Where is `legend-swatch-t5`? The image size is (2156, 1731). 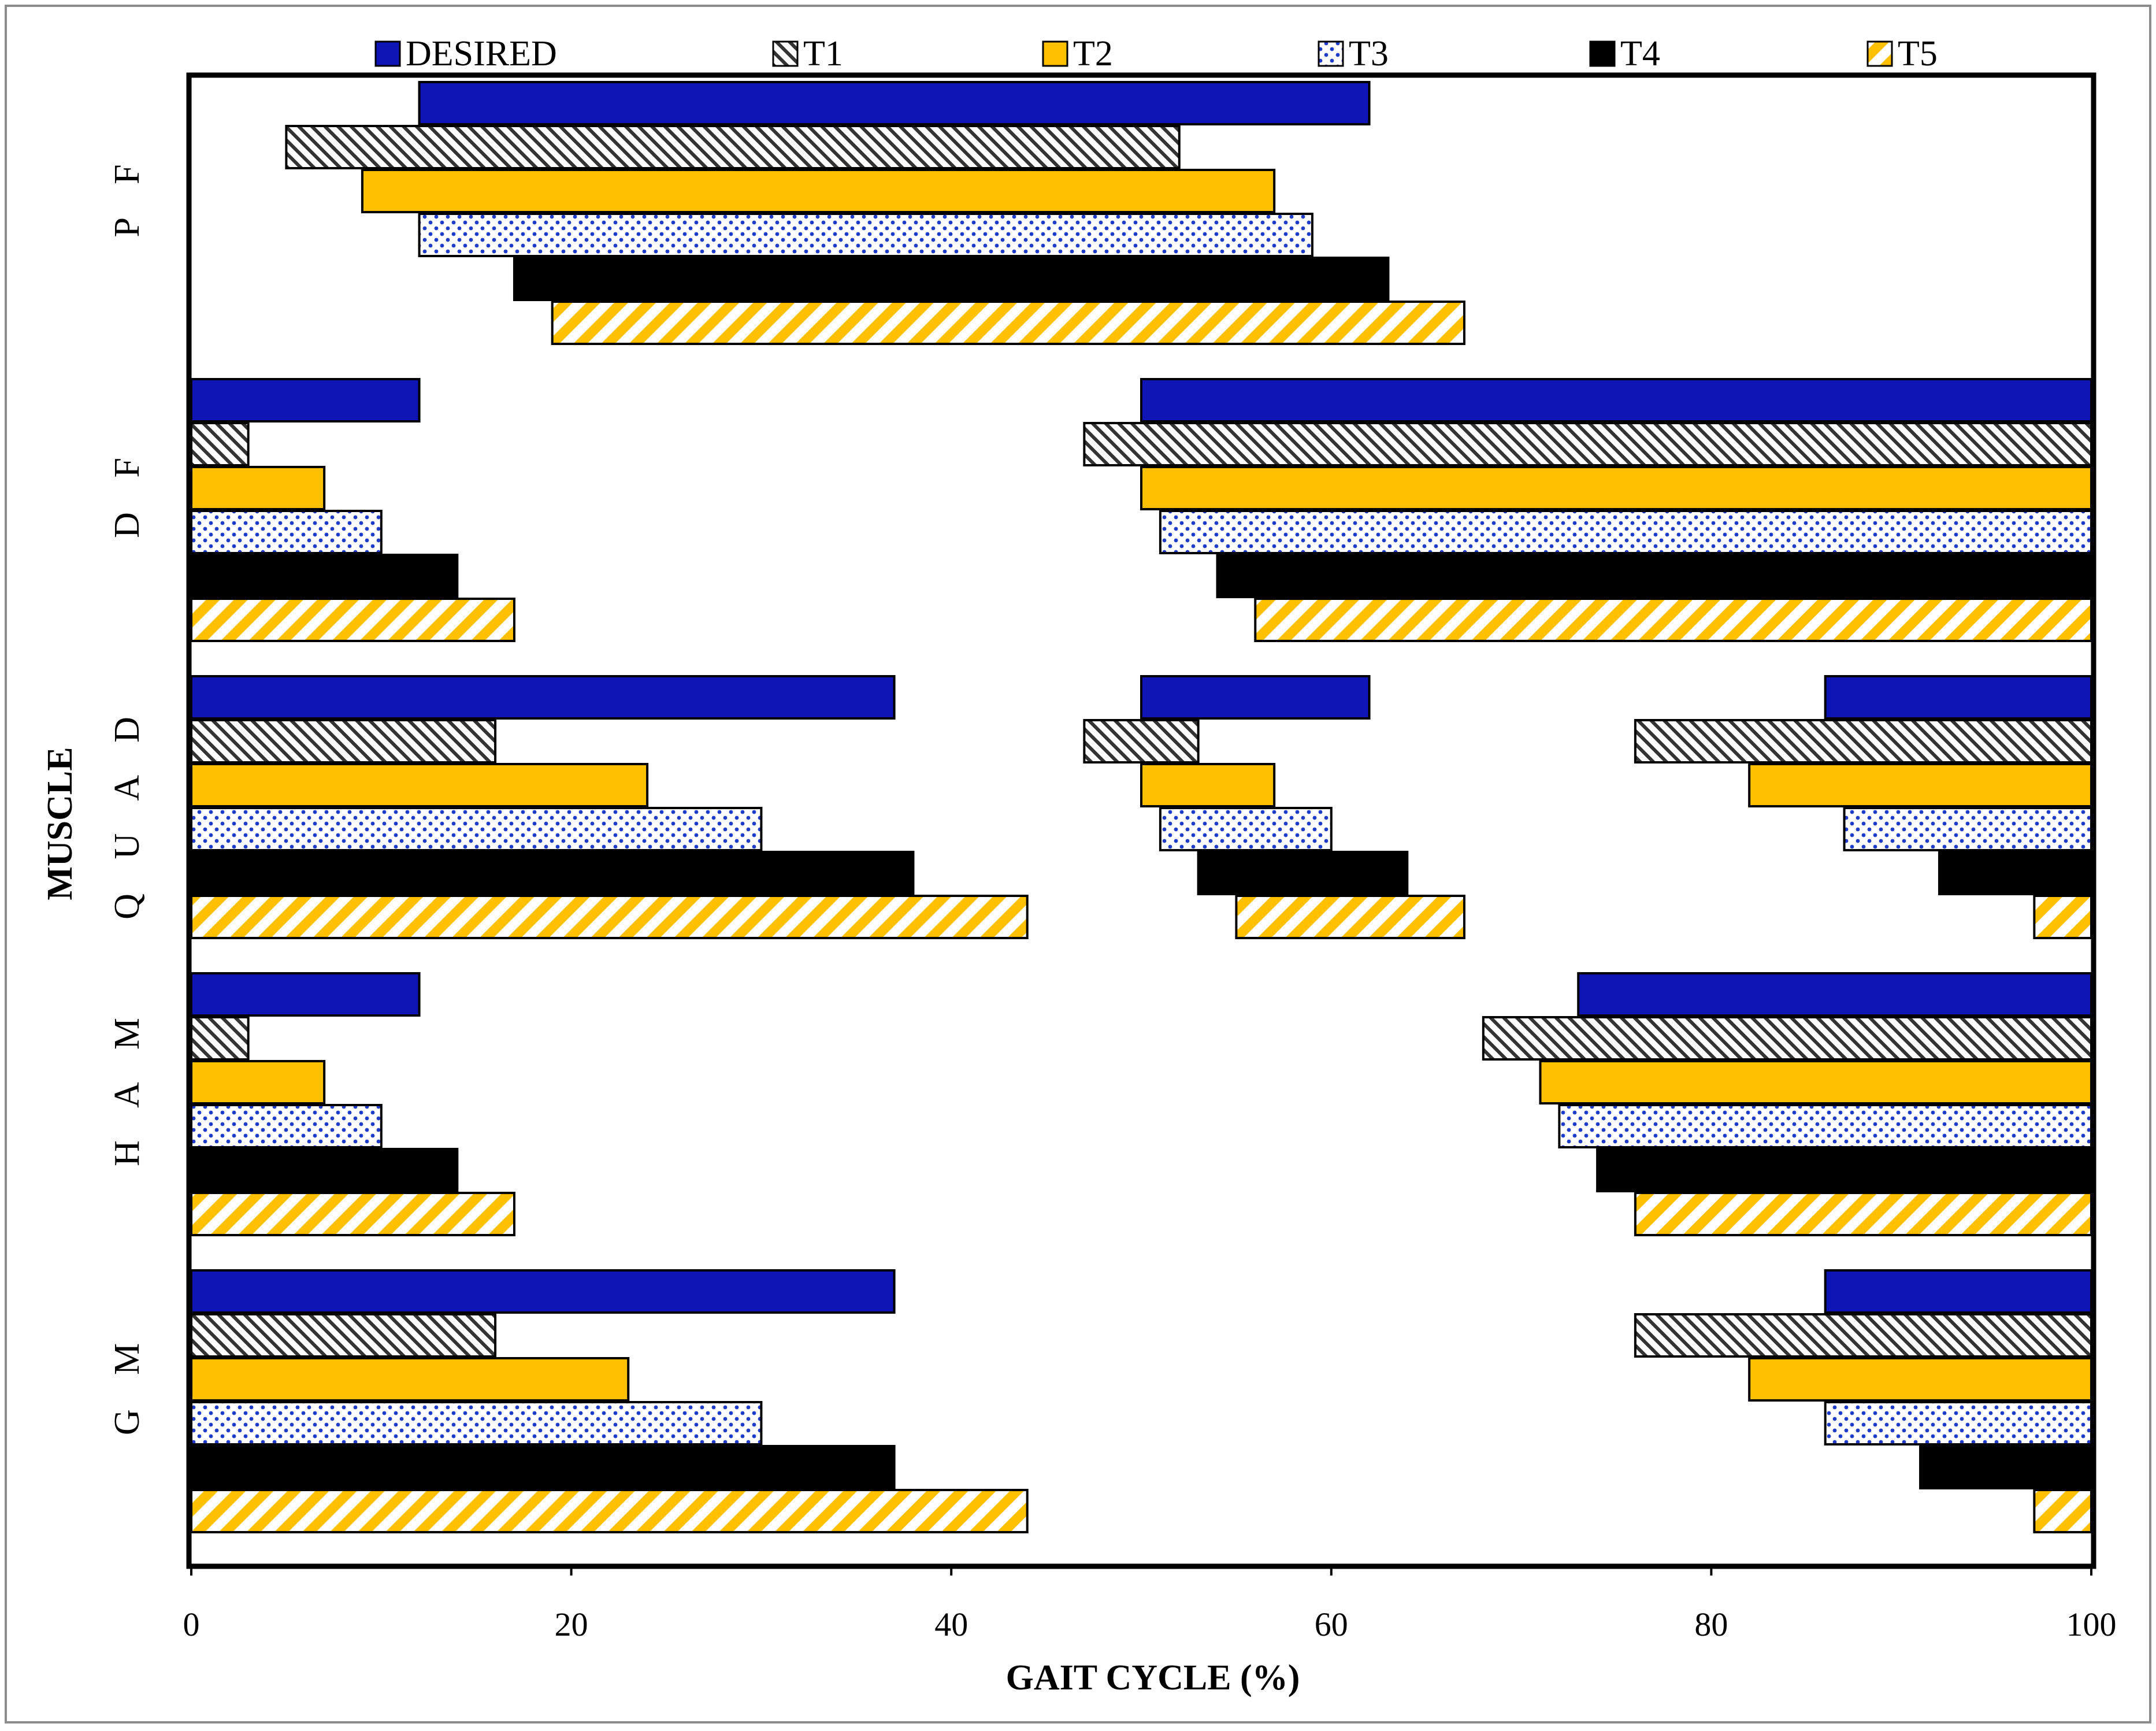 legend-swatch-t5 is located at coordinates (1879, 53).